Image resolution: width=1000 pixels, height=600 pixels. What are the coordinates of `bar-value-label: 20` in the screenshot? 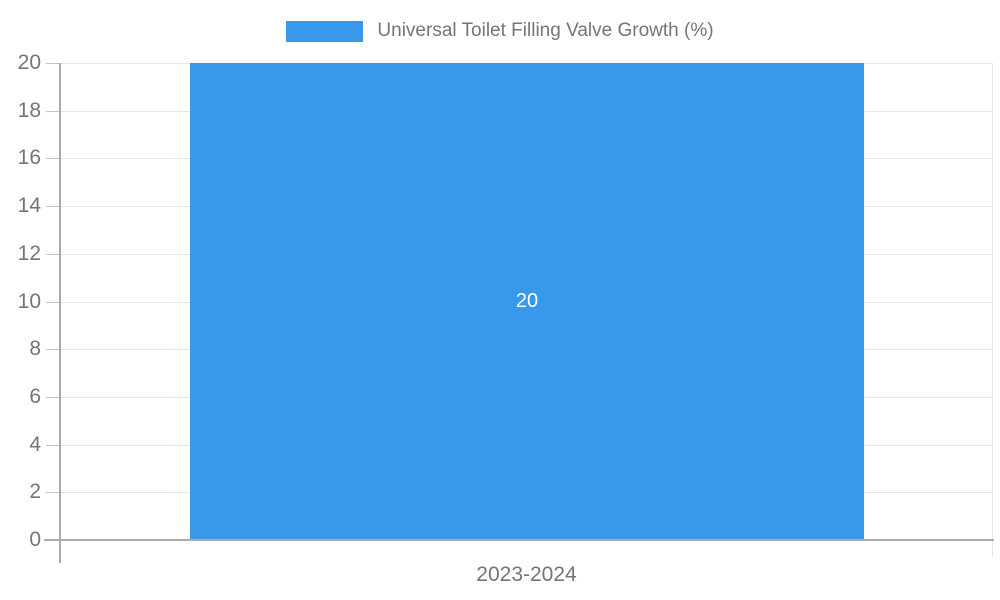 It's located at (527, 301).